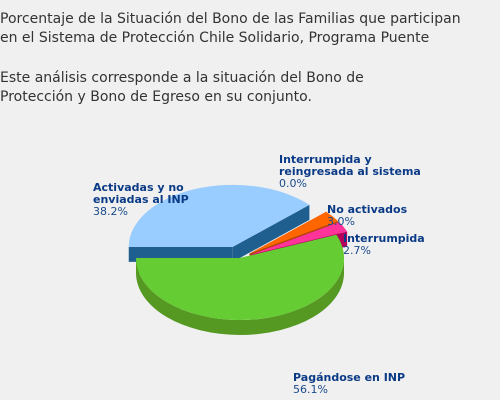 This screenshot has width=500, height=400. Describe the element at coordinates (384, 238) in the screenshot. I see `label-interrumpida-name: Interrumpida` at that location.